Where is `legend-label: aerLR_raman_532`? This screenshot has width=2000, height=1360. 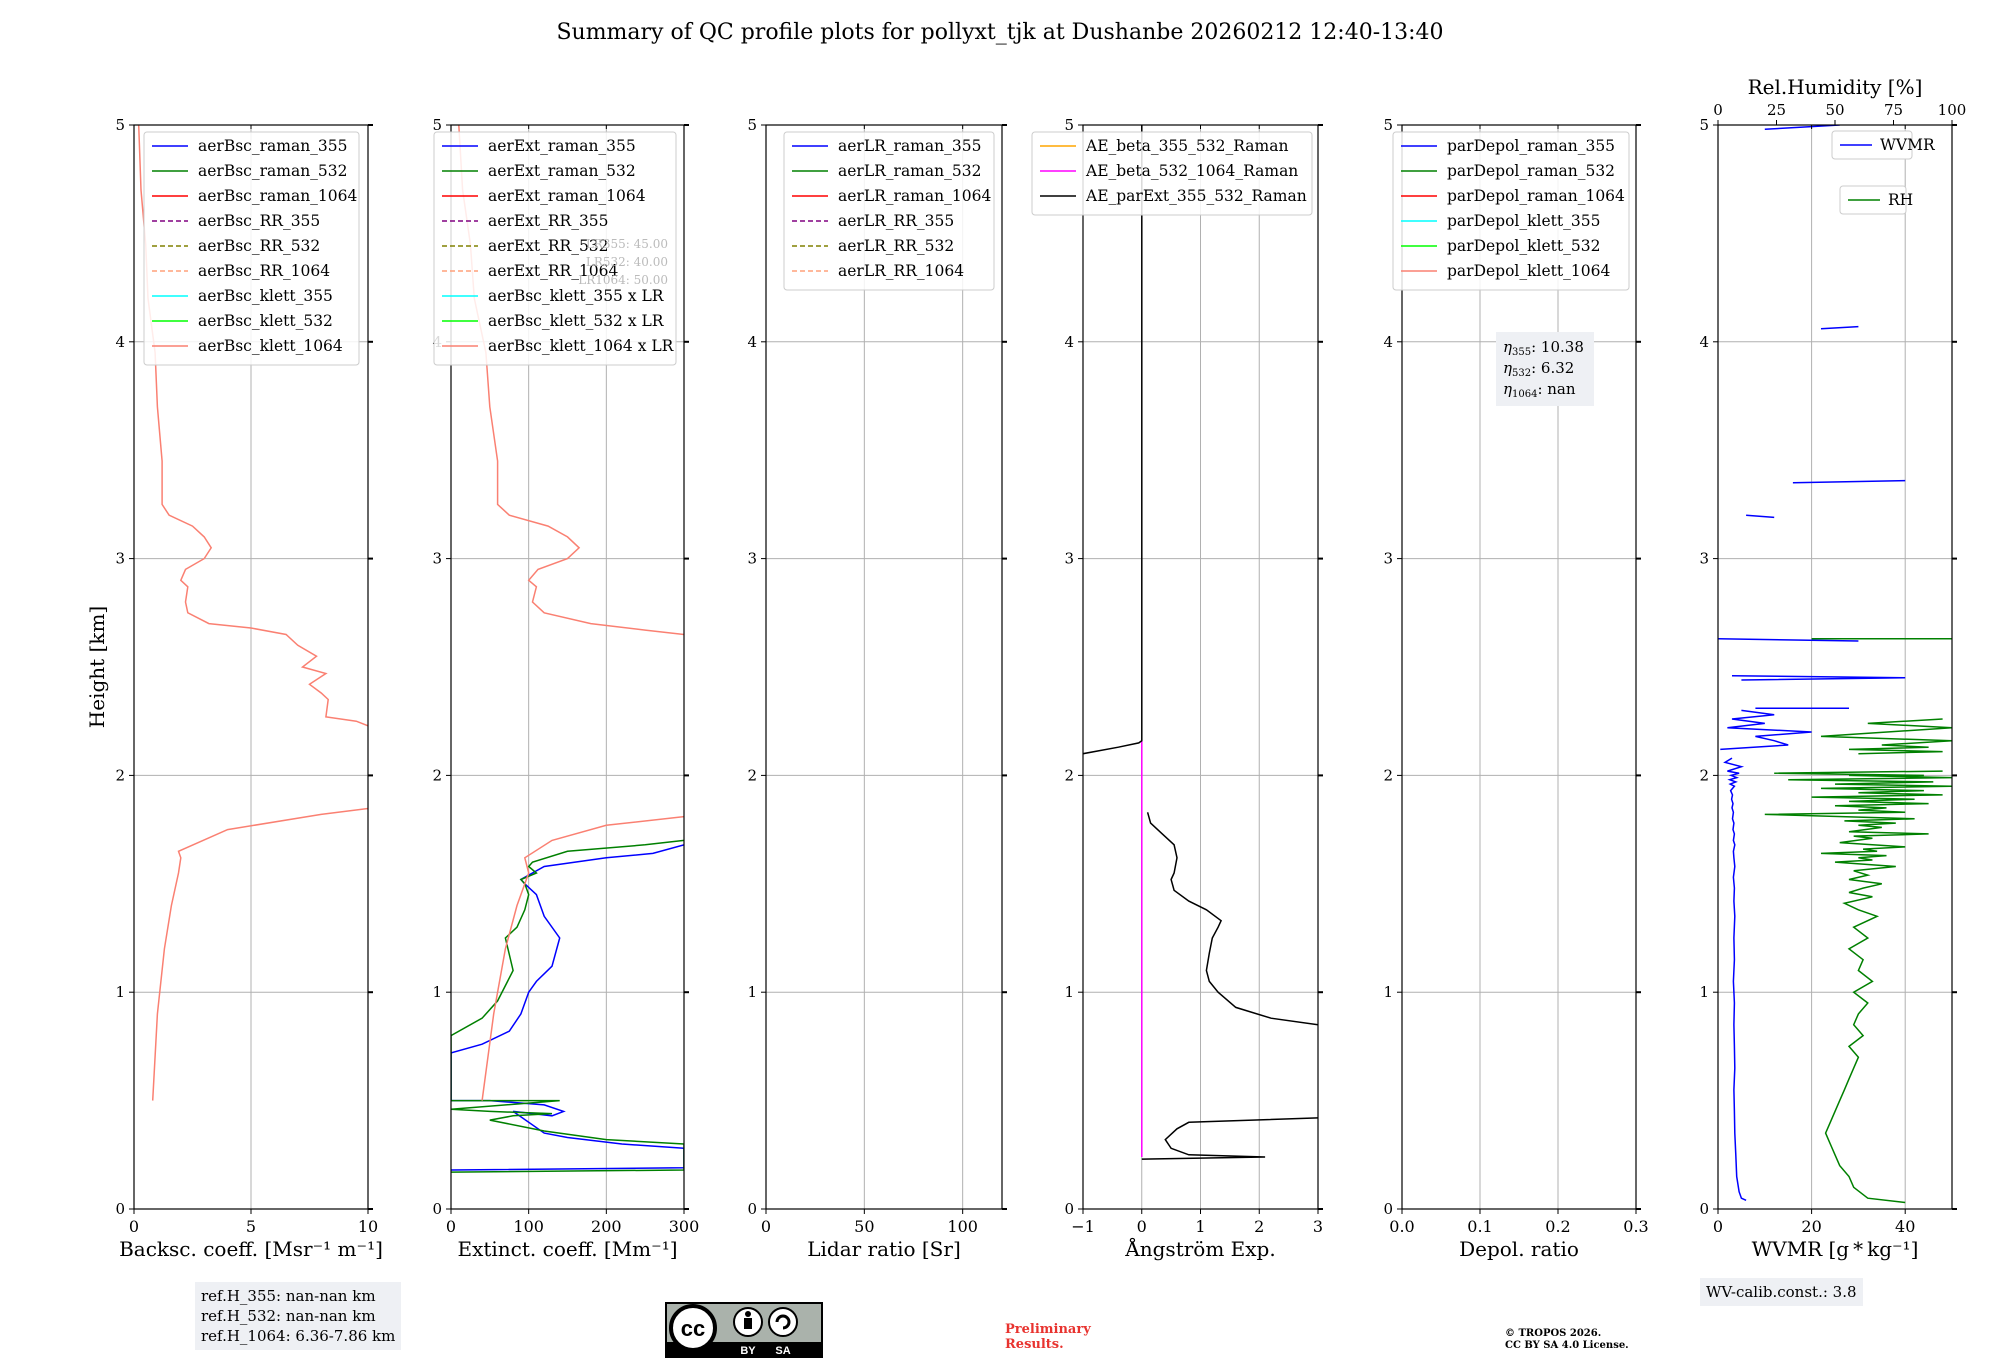 legend-label: aerLR_raman_532 is located at coordinates (909, 171).